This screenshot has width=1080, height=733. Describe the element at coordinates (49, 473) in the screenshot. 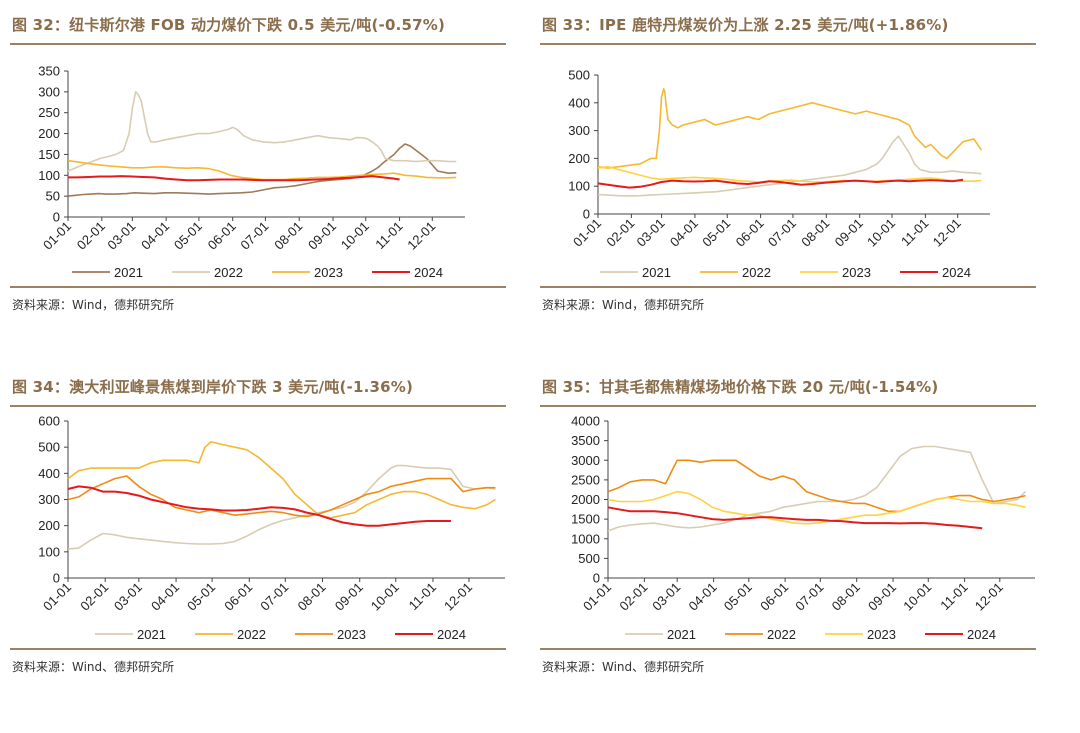

I see `y-tick-label: 400` at that location.